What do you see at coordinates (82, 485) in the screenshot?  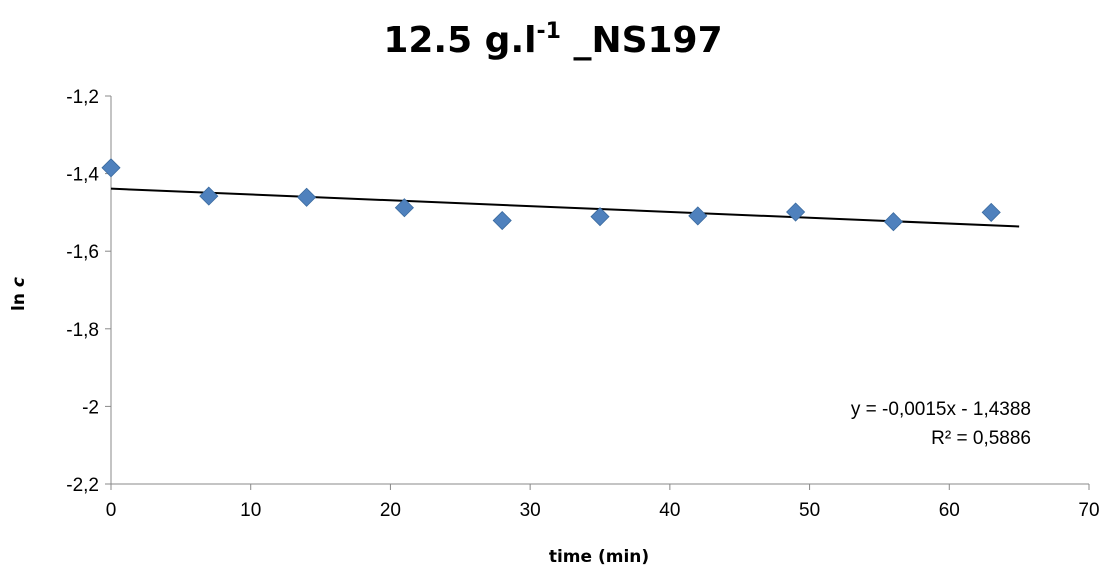 I see `y-tick-label: -2,2` at bounding box center [82, 485].